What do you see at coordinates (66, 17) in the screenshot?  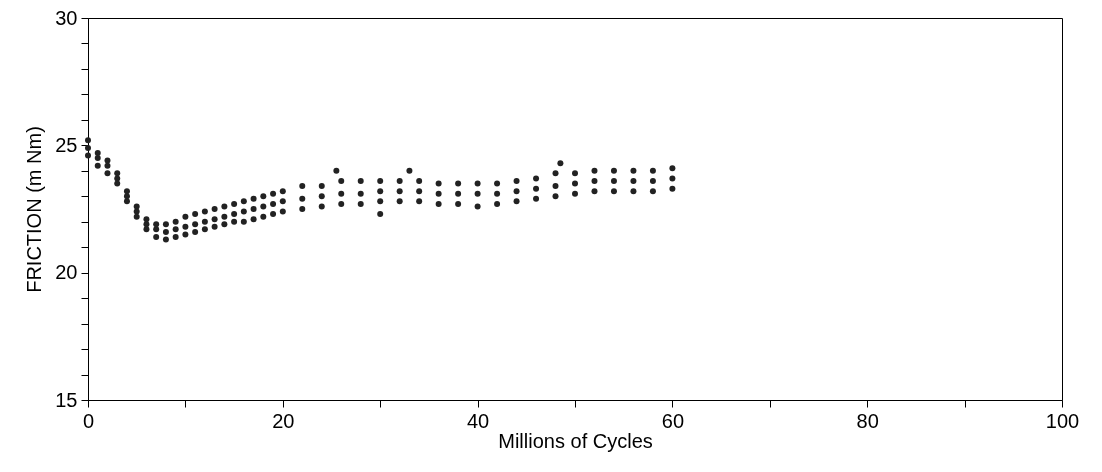 I see `y-tick-label: 30` at bounding box center [66, 17].